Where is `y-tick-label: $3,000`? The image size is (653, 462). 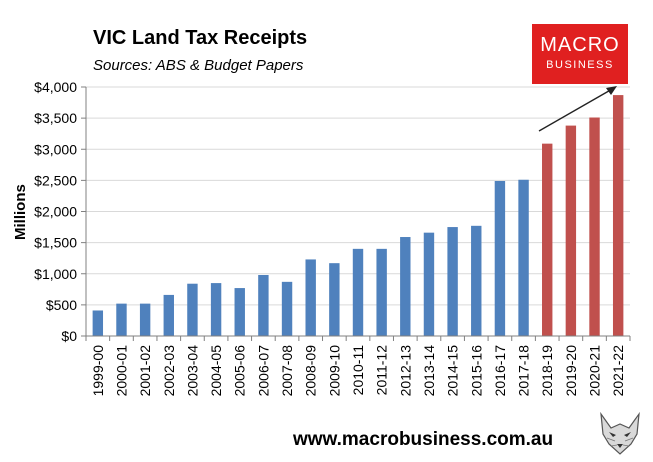
y-tick-label: $3,000 is located at coordinates (55, 149).